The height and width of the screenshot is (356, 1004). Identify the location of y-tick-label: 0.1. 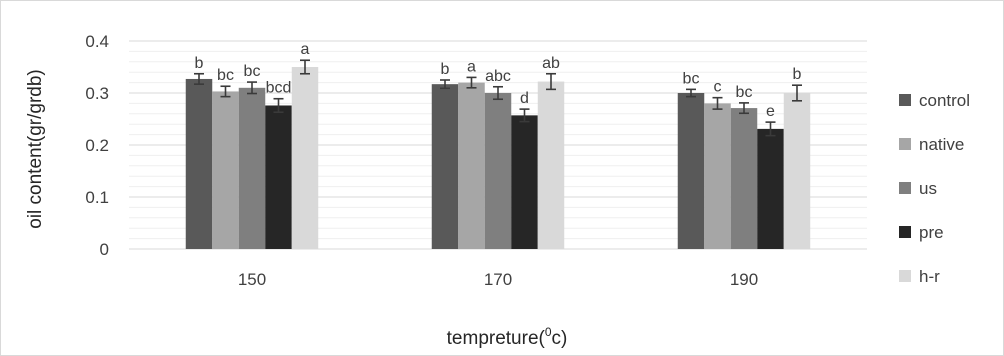
(97, 197).